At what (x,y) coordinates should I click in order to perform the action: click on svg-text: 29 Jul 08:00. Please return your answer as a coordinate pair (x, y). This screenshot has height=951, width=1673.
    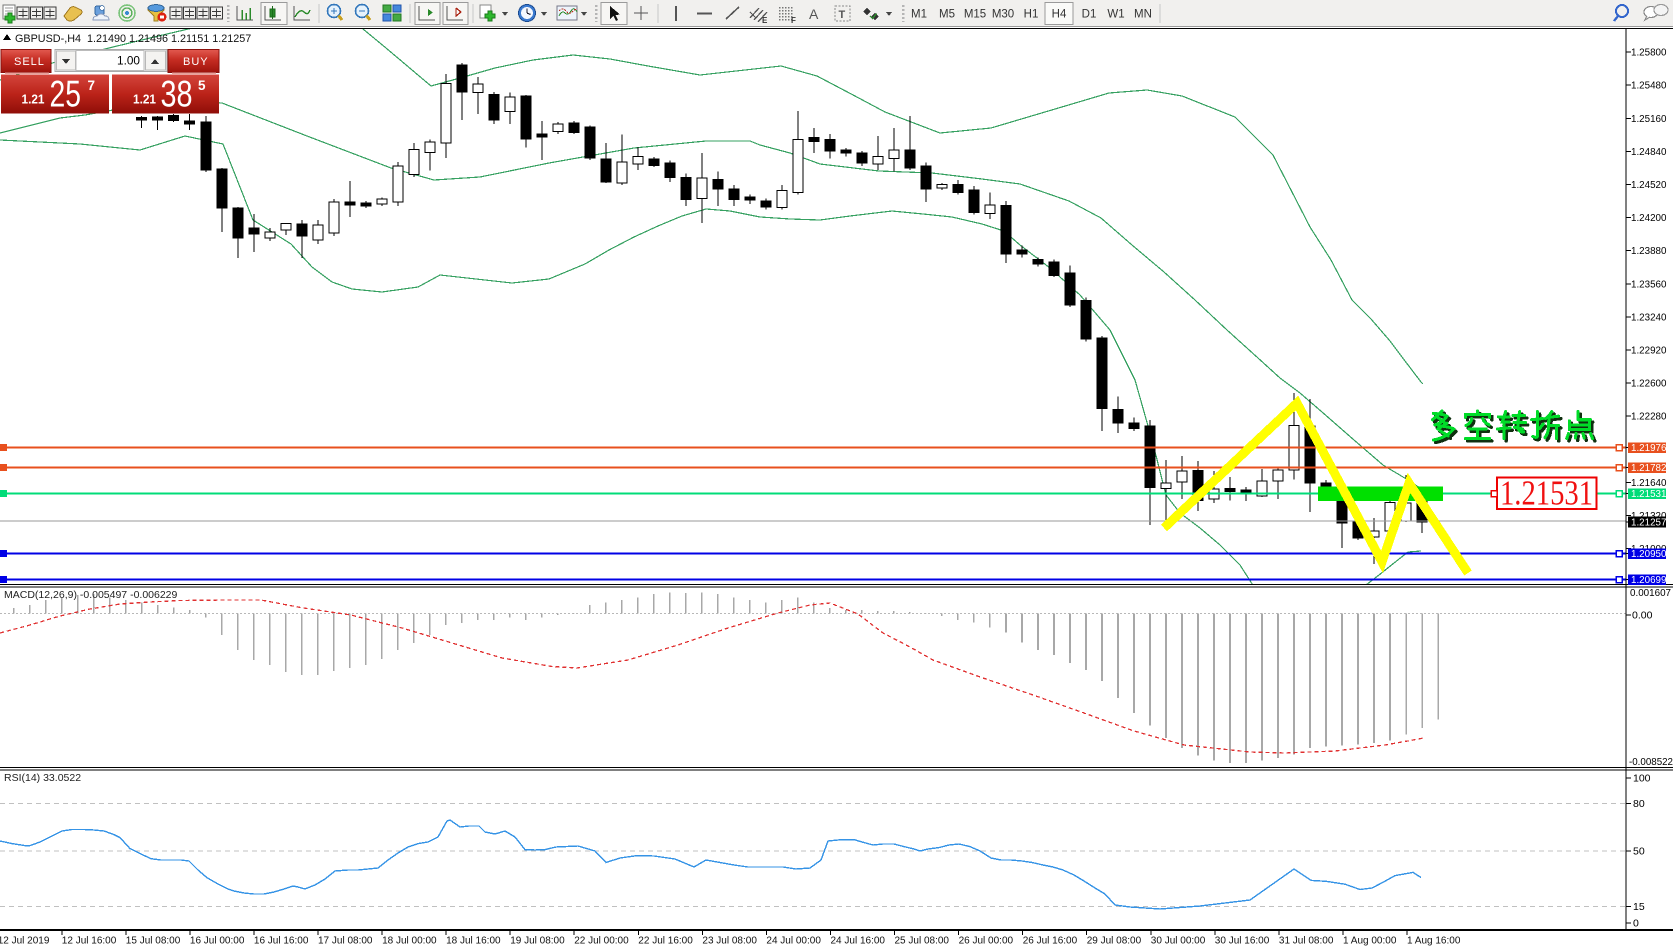
    Looking at the image, I should click on (1114, 941).